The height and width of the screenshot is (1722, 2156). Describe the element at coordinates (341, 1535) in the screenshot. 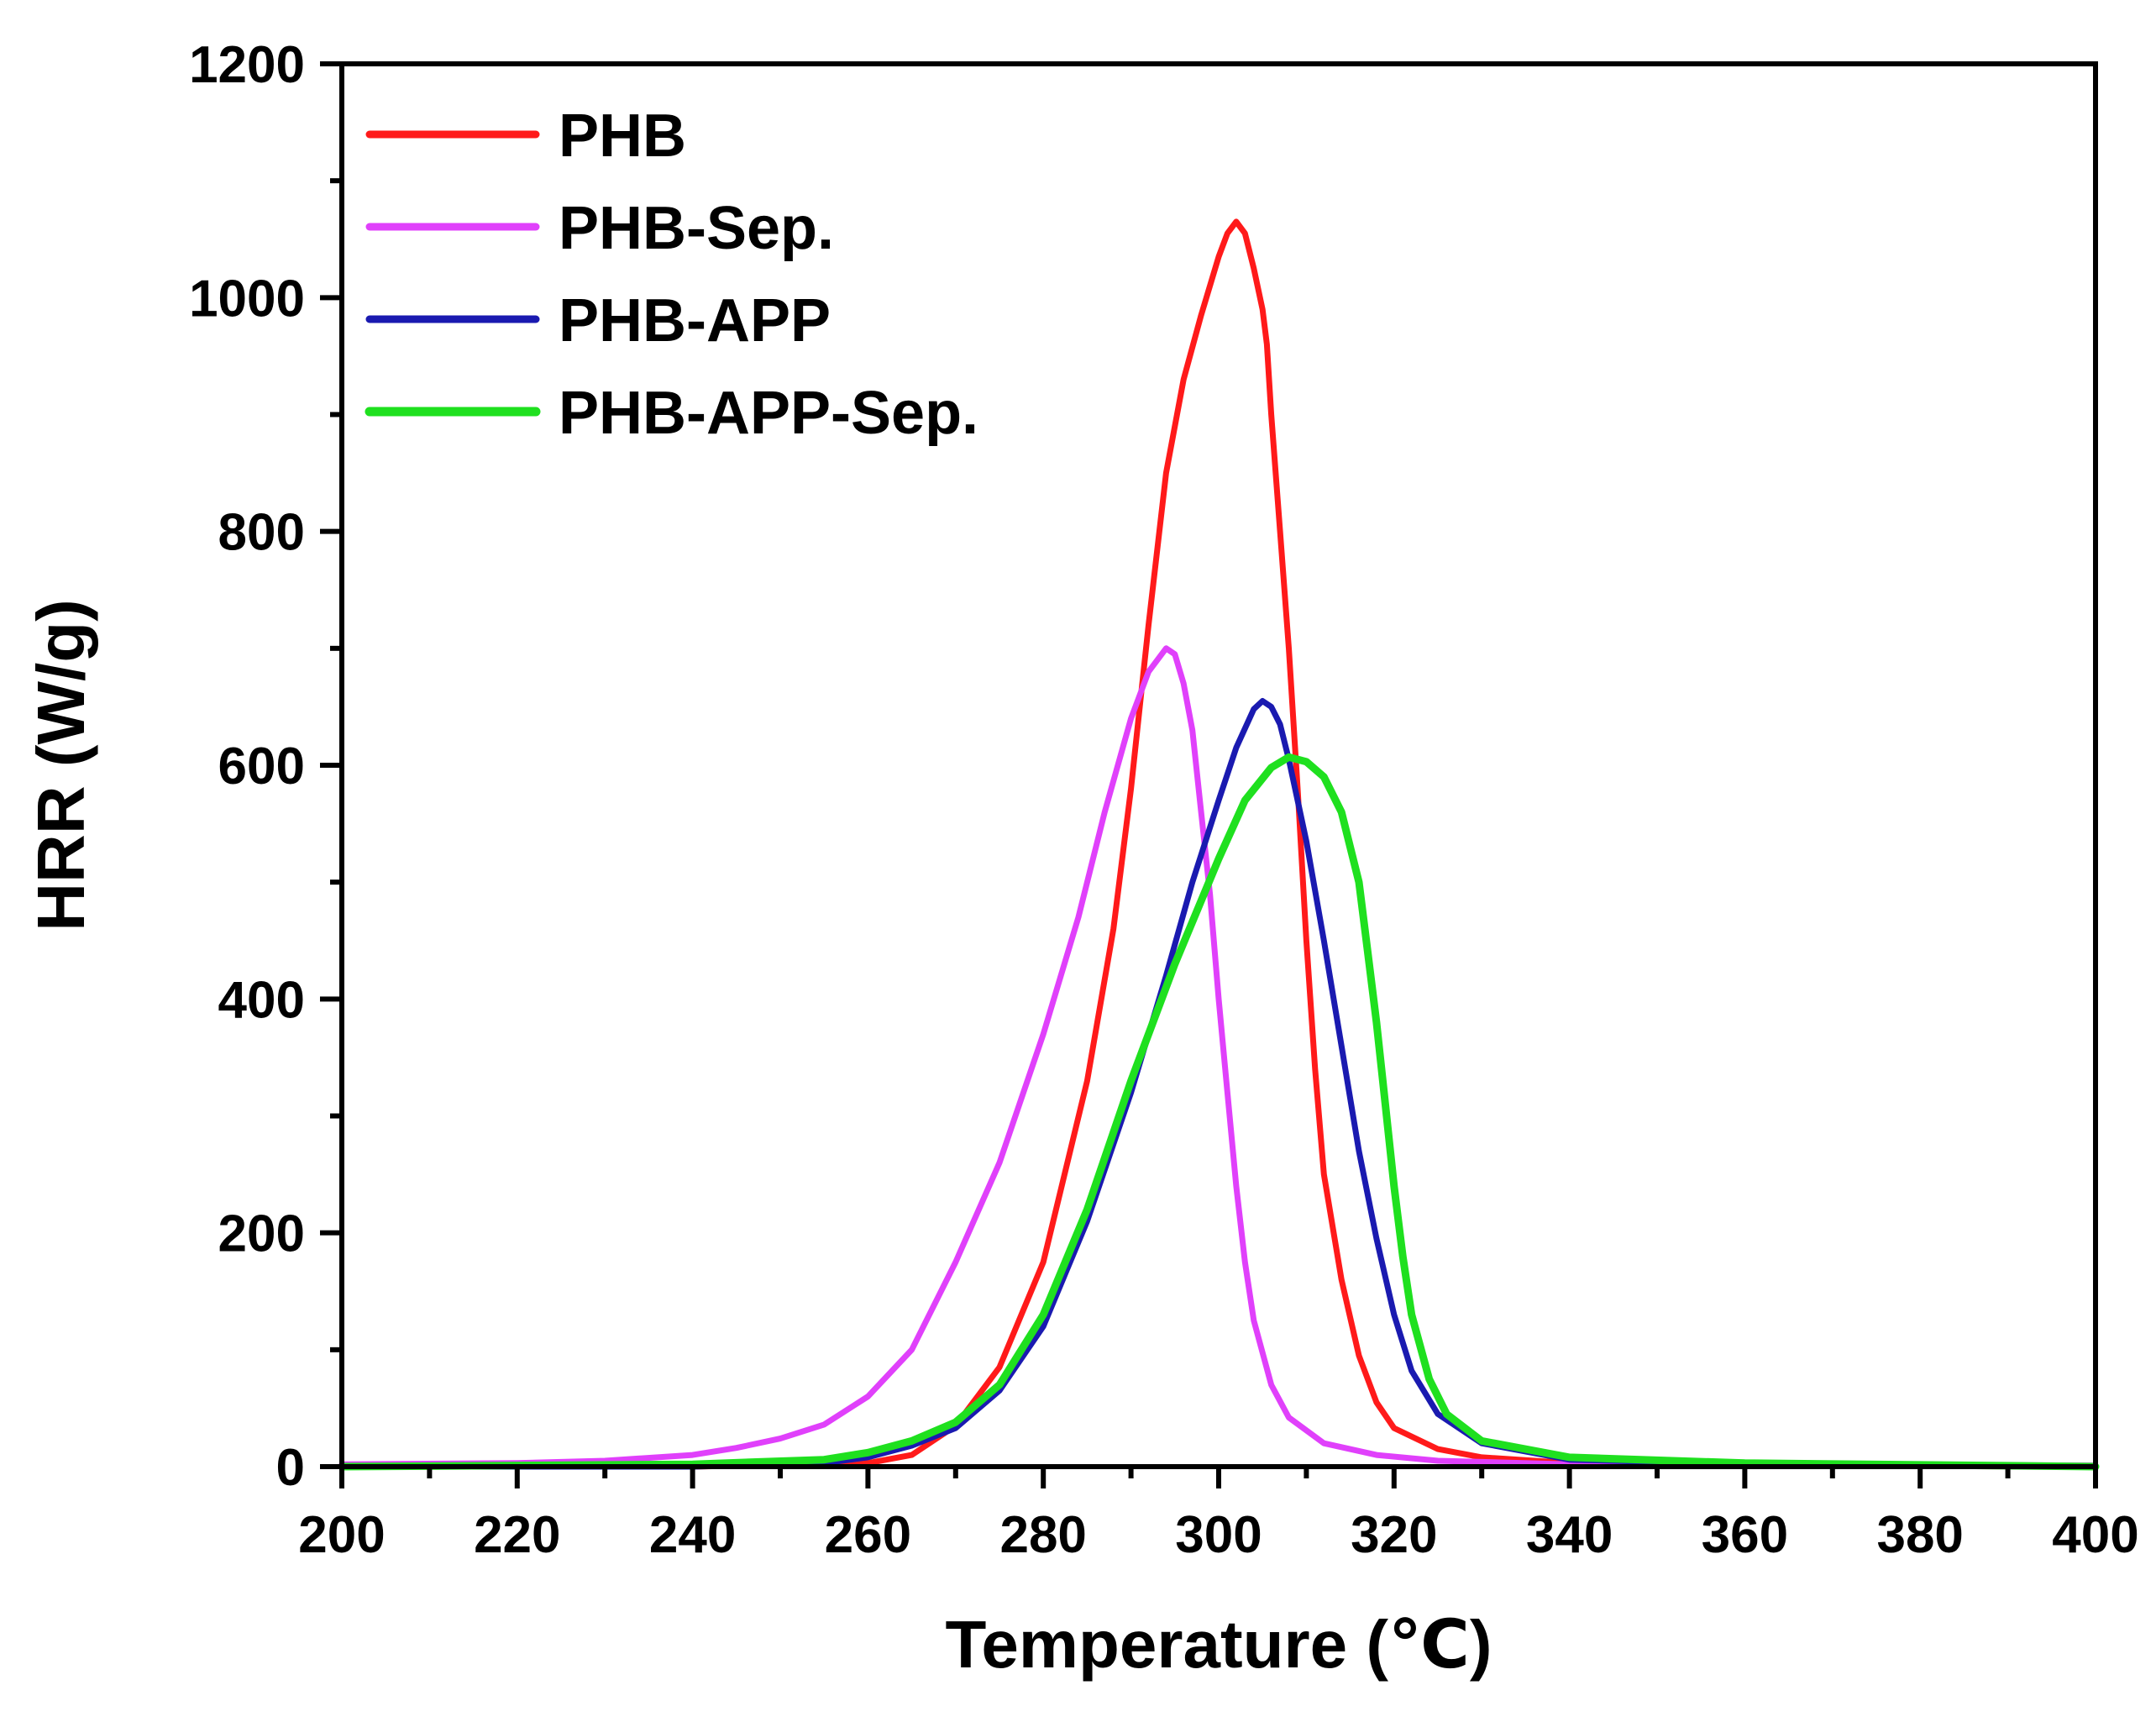

I see `x-tick-label: 200` at that location.